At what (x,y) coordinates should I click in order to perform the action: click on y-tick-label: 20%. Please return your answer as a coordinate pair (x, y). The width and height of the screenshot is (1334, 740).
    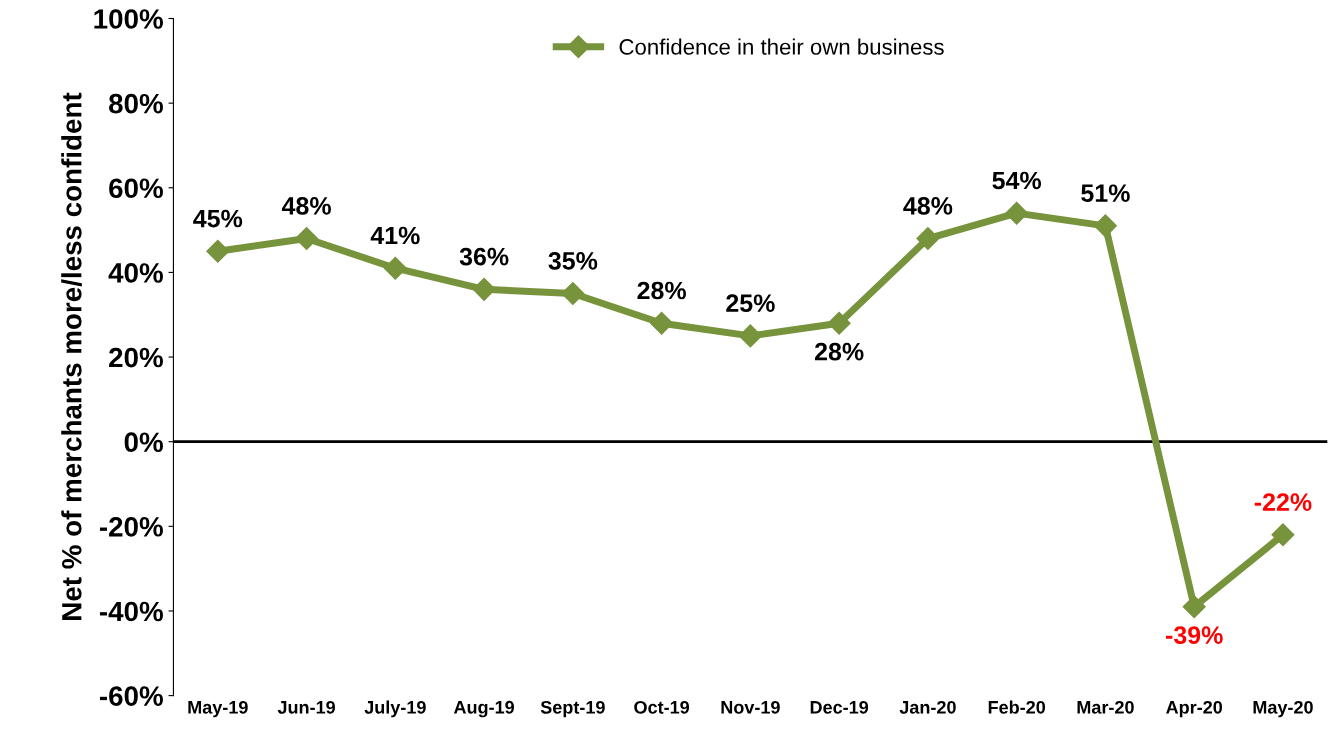
    Looking at the image, I should click on (136, 357).